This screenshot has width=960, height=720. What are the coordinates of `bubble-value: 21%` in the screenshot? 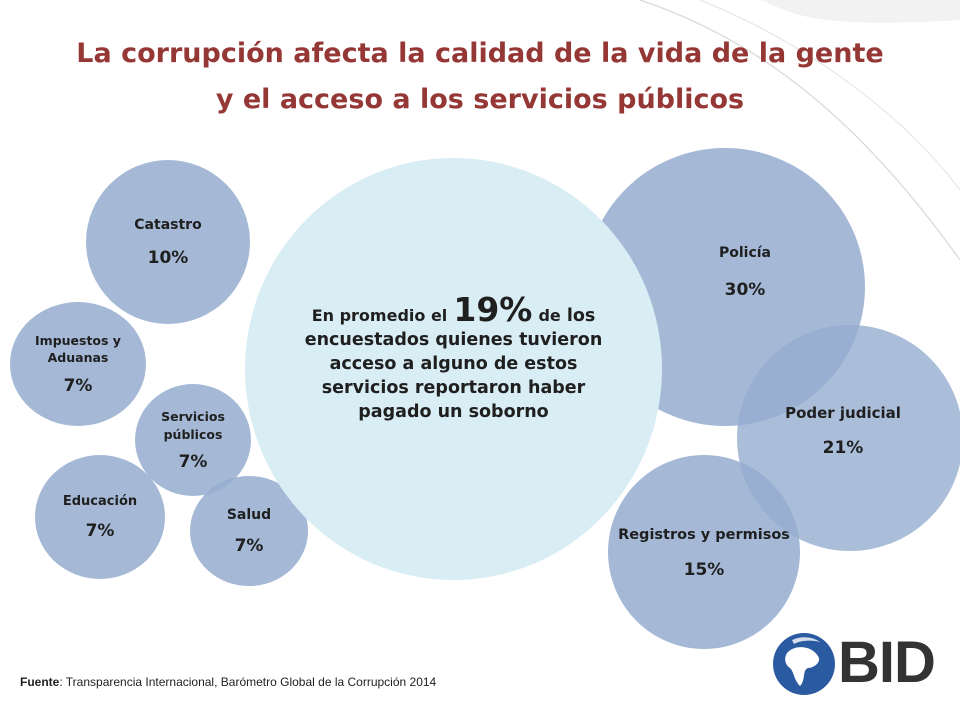 It's located at (843, 448).